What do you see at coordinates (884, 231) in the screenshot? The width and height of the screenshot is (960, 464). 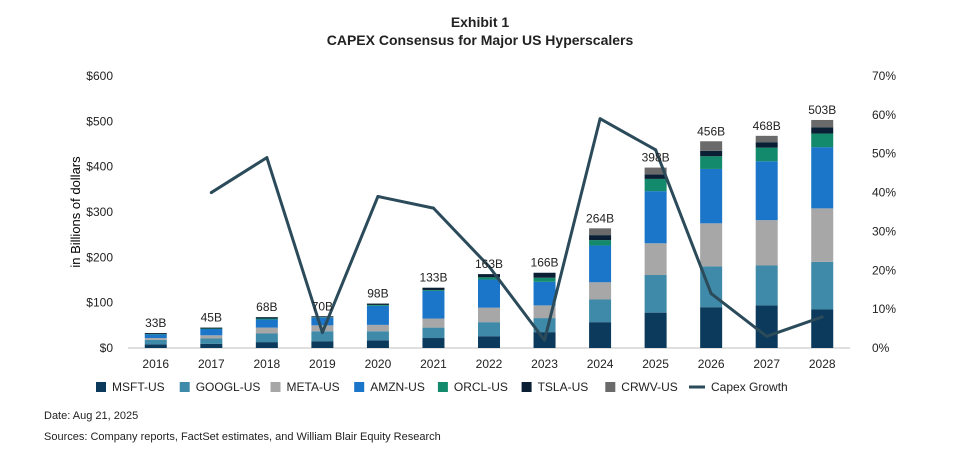 I see `y2-tick-label: 30%` at bounding box center [884, 231].